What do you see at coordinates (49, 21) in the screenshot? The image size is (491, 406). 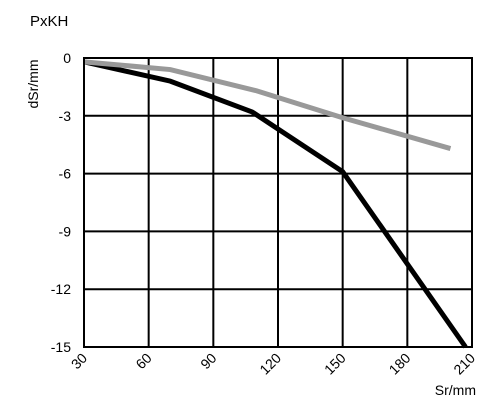 I see `chart-title: PxKH` at bounding box center [49, 21].